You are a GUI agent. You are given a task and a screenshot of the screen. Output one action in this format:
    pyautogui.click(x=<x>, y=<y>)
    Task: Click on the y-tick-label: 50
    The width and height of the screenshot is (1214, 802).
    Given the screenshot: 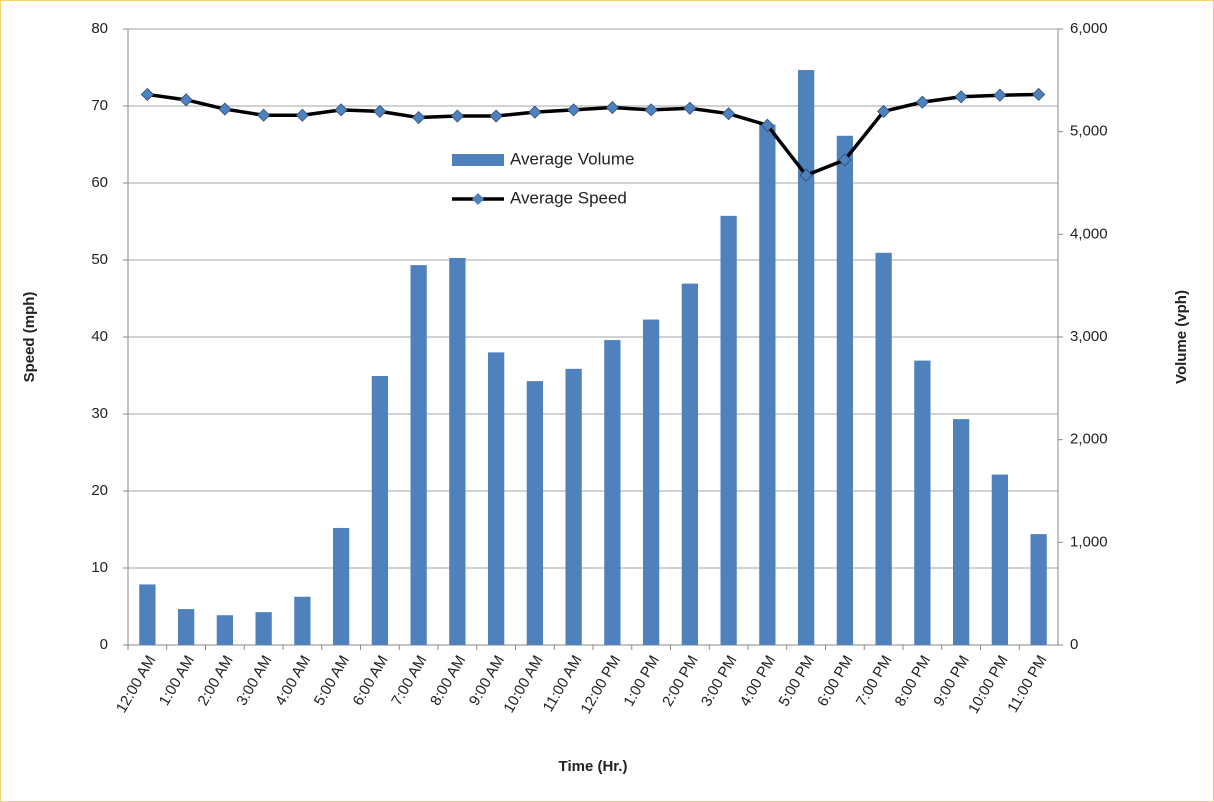 What is the action you would take?
    pyautogui.click(x=99, y=259)
    